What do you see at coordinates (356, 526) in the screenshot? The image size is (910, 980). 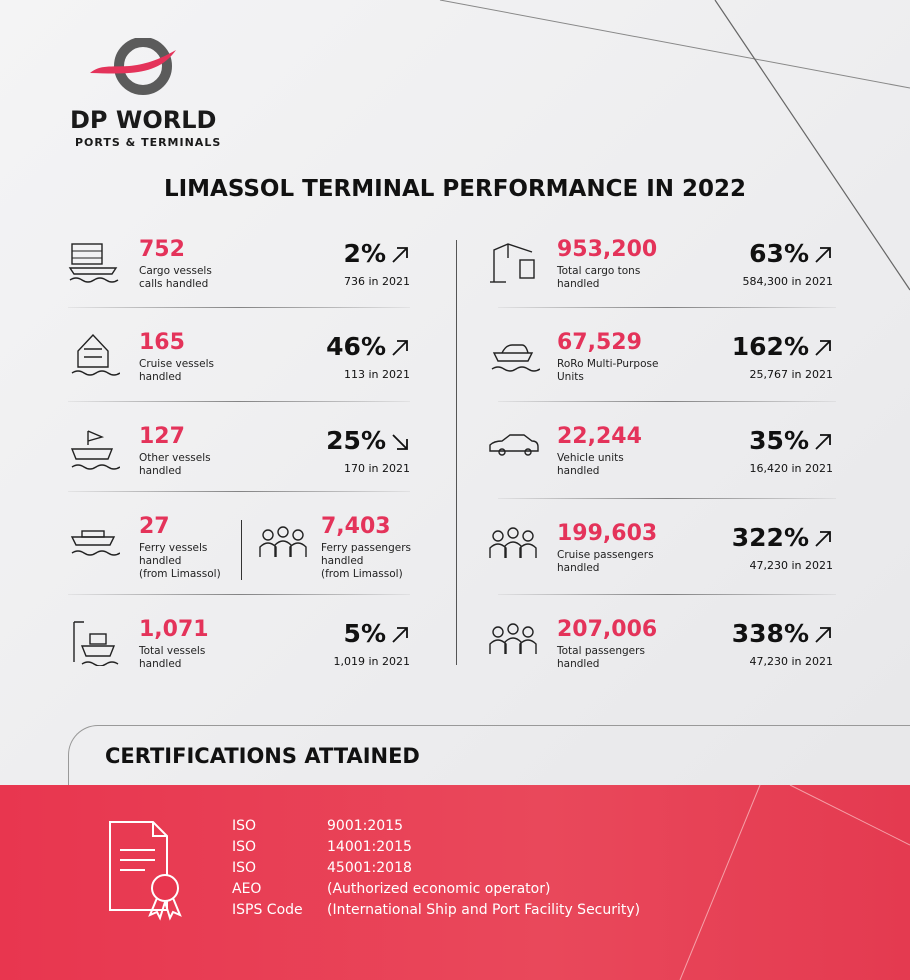 I see `stat-value: 7,403` at bounding box center [356, 526].